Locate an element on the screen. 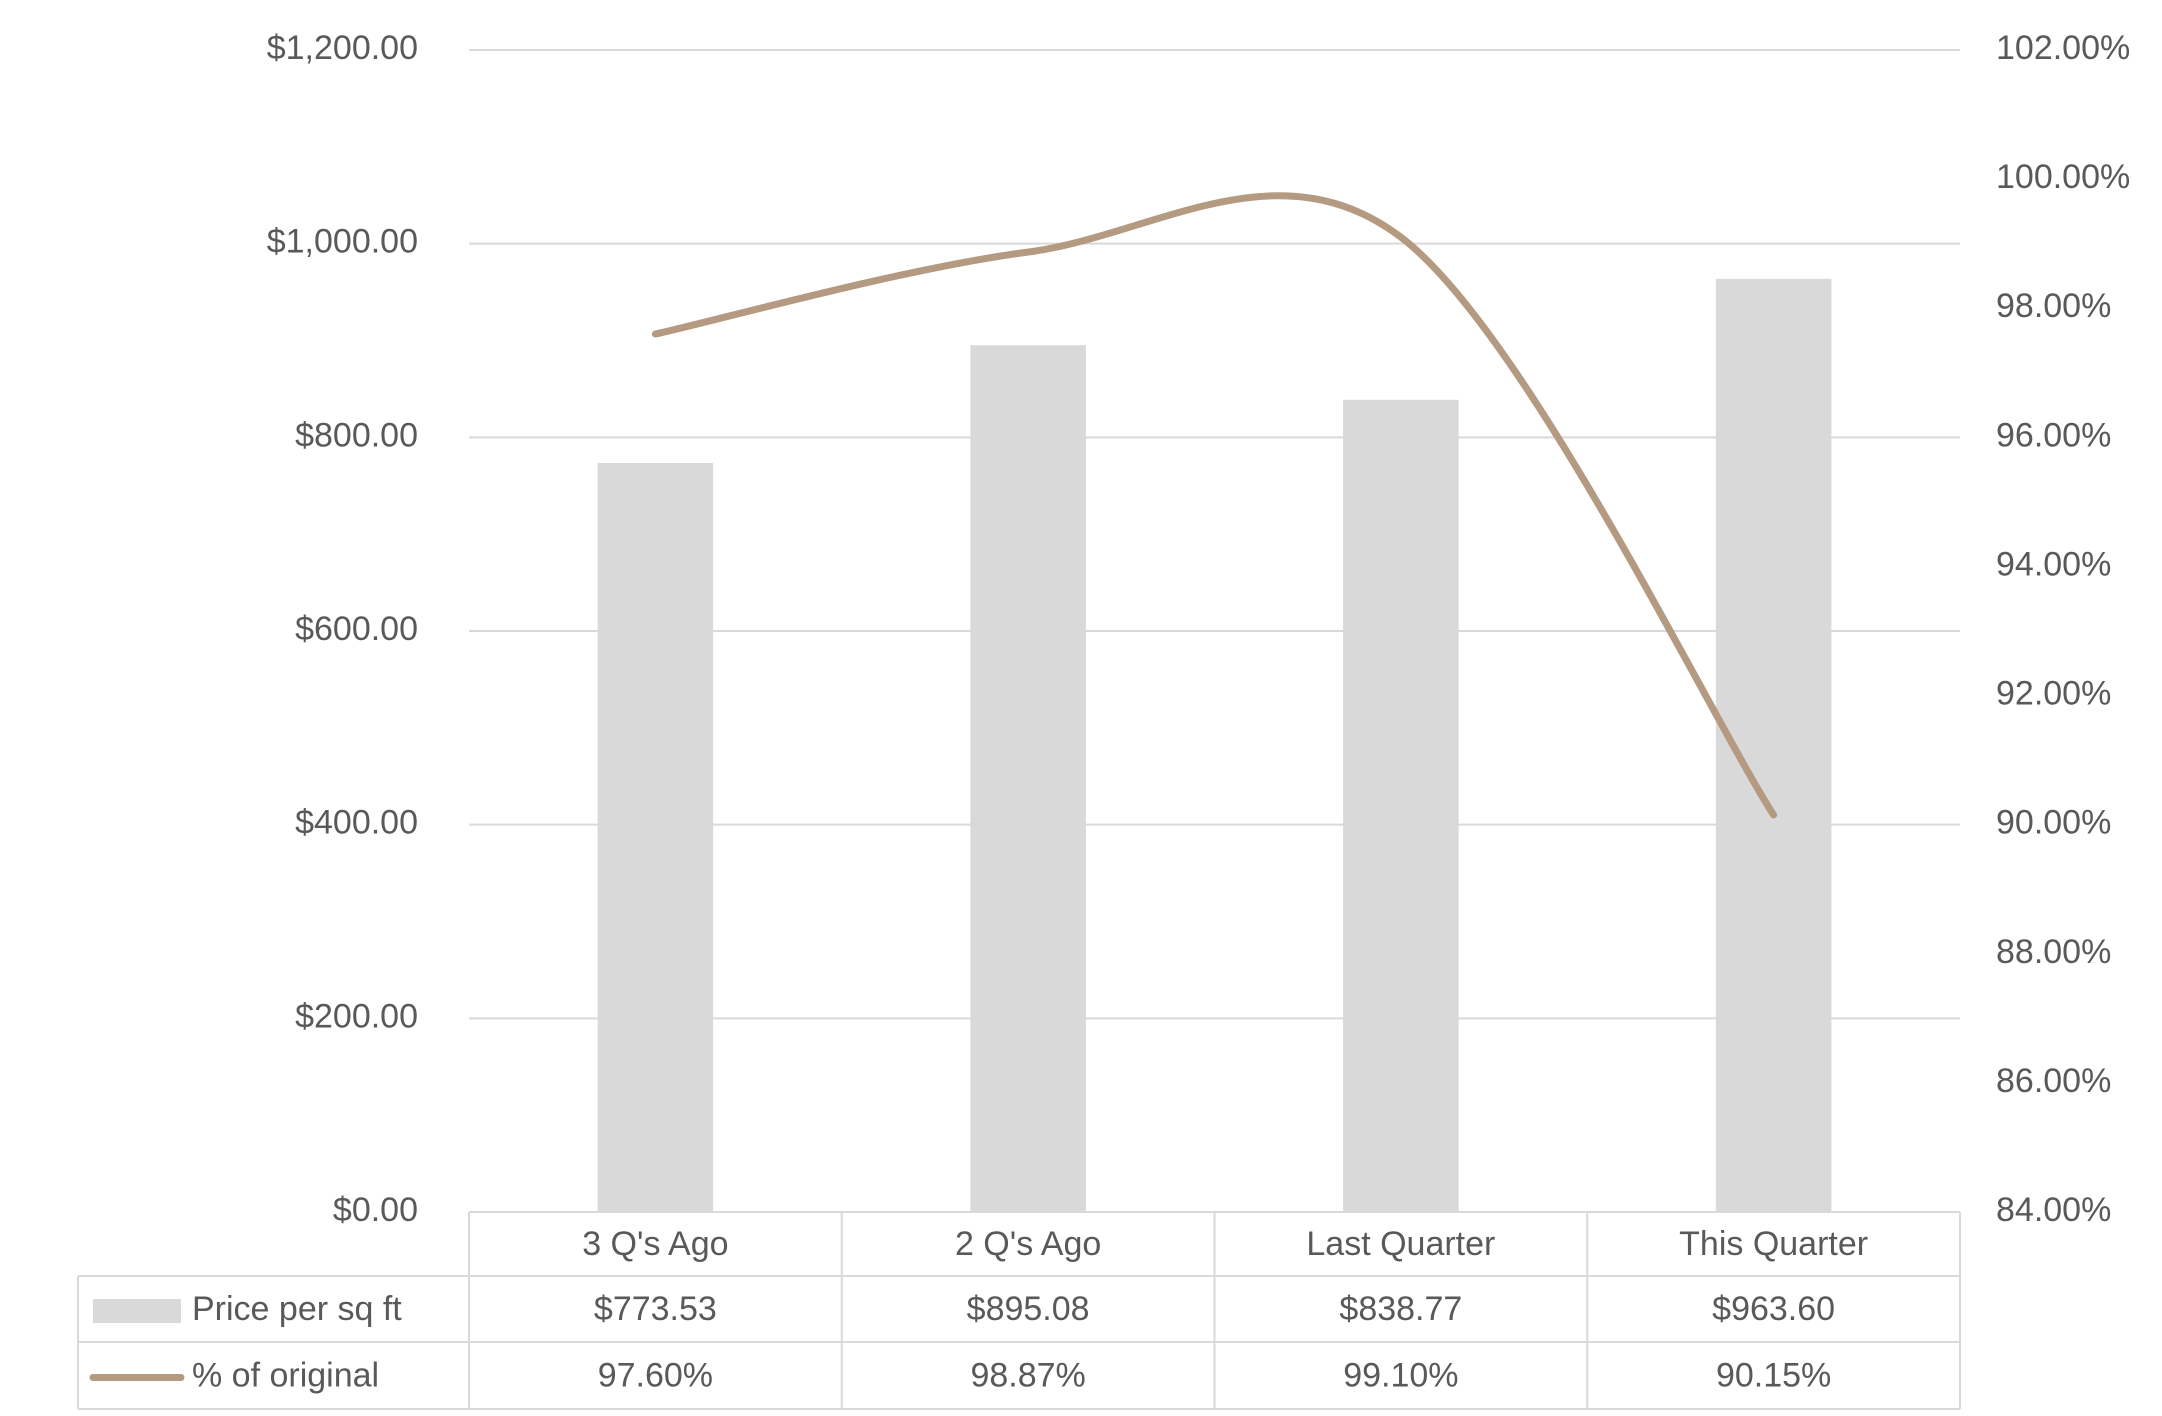  x-tick-label: 3 Q's Ago is located at coordinates (655, 1244).